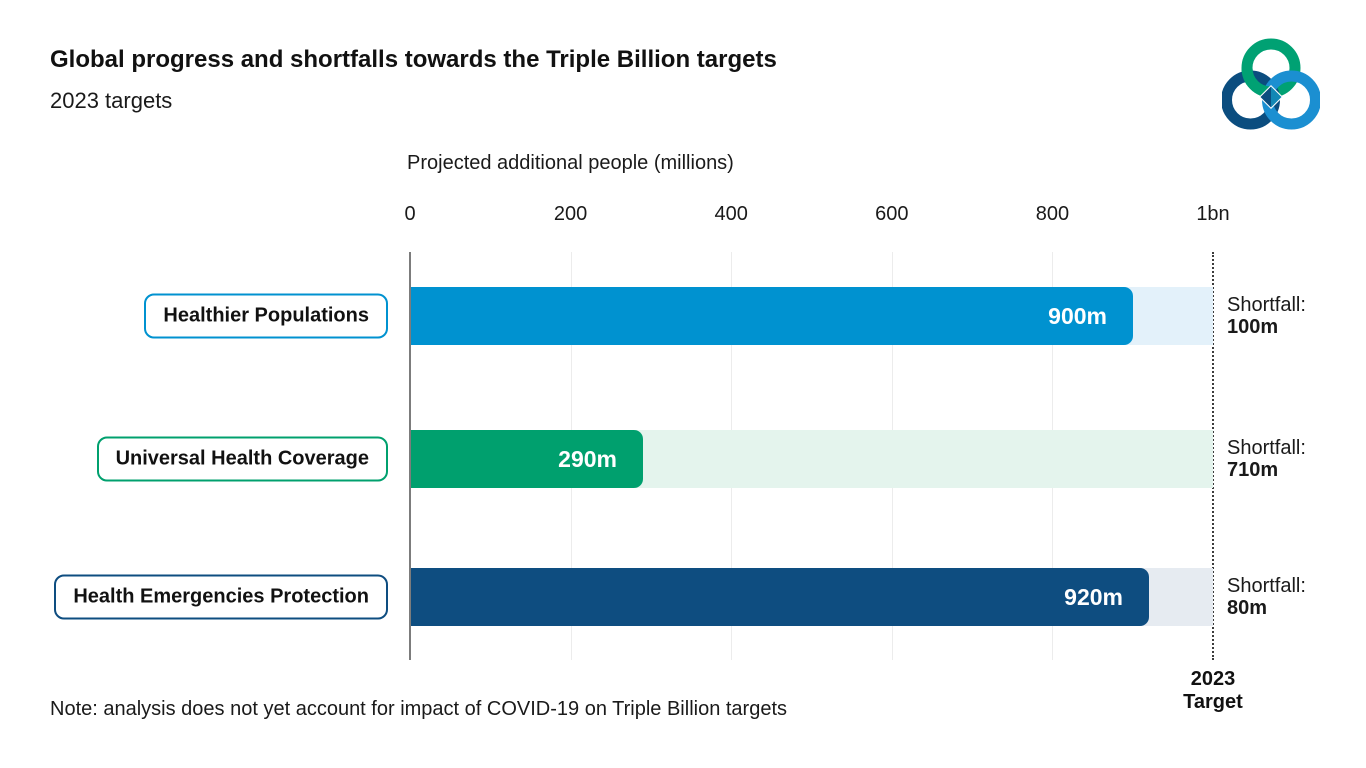 This screenshot has height=768, width=1366. What do you see at coordinates (731, 214) in the screenshot?
I see `x-tick-label: 400` at bounding box center [731, 214].